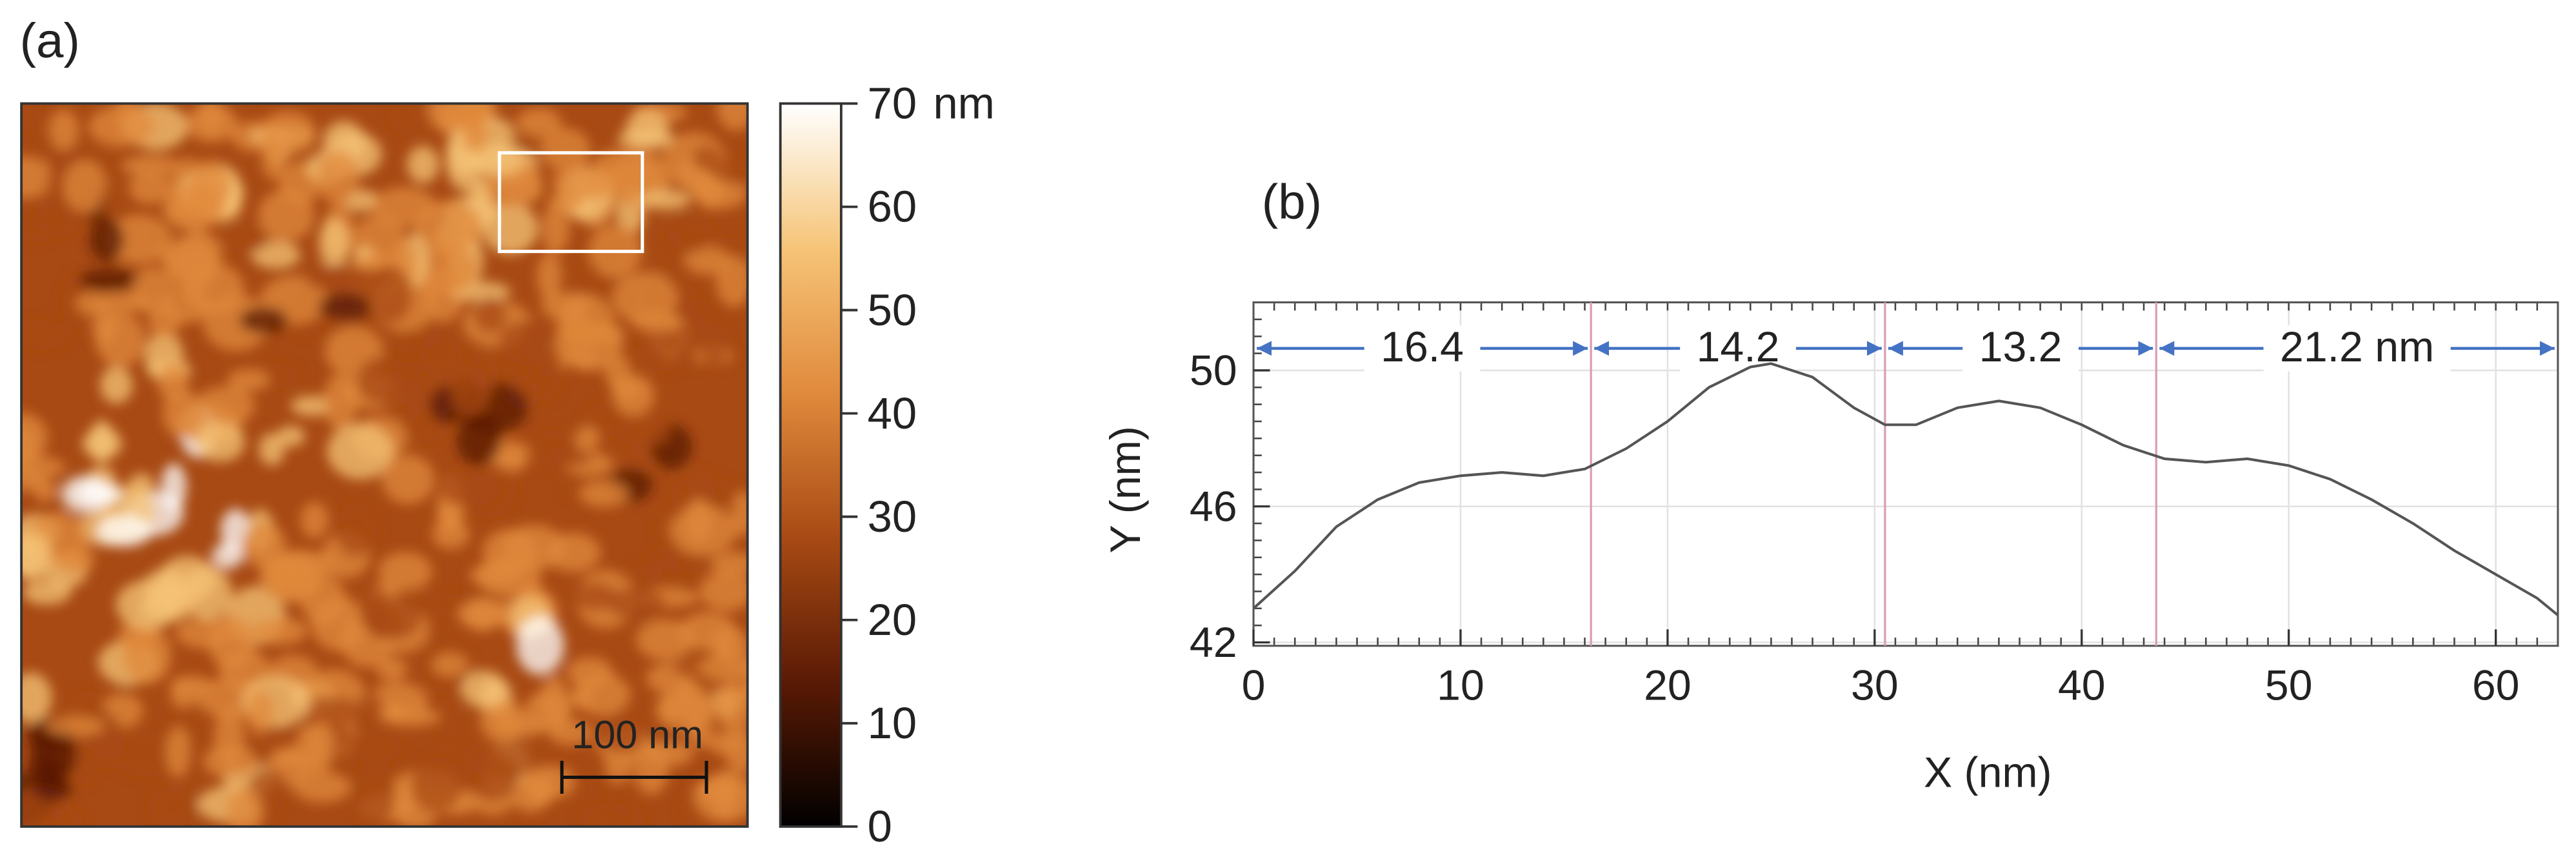 The height and width of the screenshot is (866, 2576). I want to click on y-tick-label: 42, so click(1213, 643).